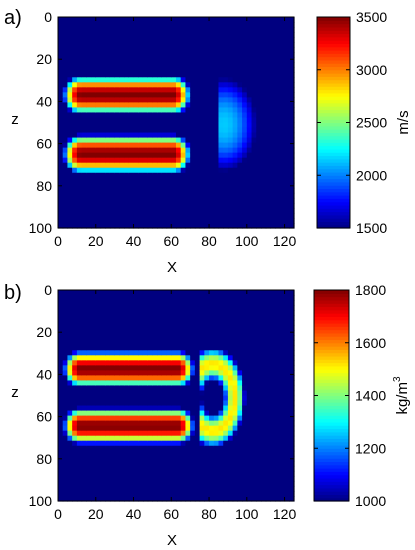 This screenshot has width=415, height=550. I want to click on panel-label: a), so click(13, 18).